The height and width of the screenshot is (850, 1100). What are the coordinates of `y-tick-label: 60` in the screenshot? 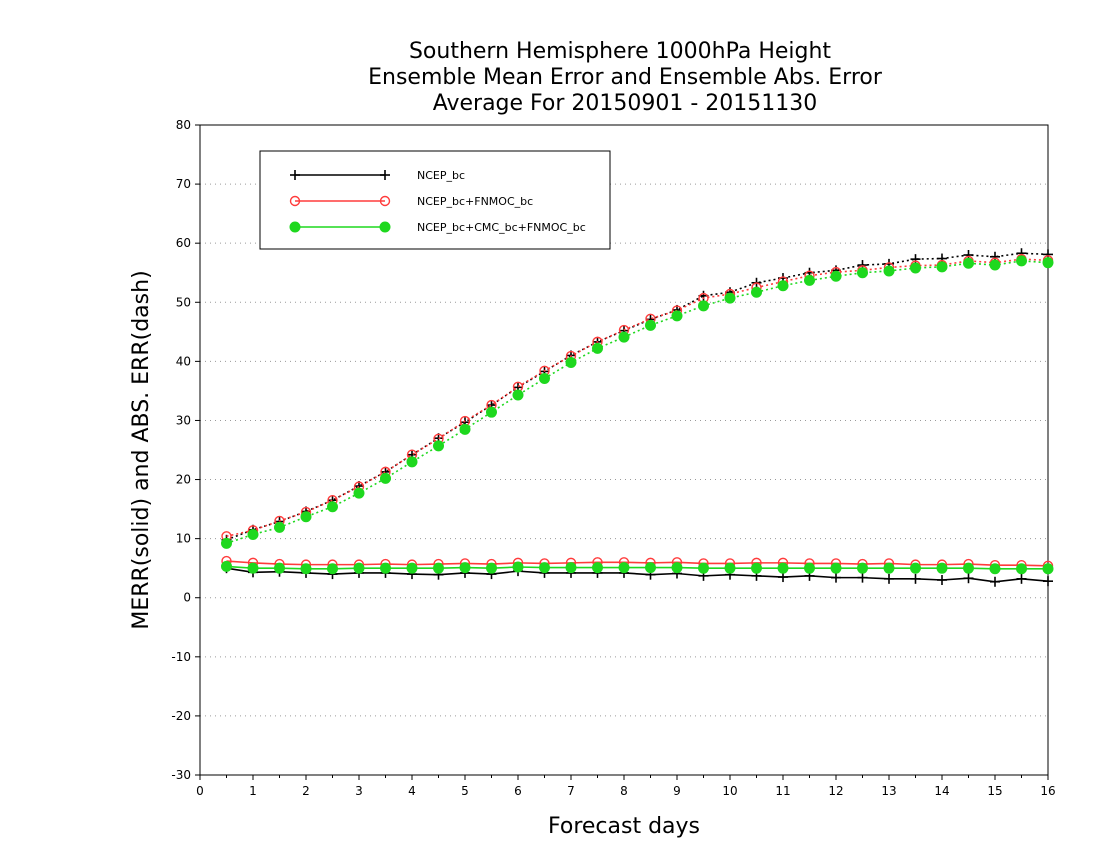 It's located at (183, 243).